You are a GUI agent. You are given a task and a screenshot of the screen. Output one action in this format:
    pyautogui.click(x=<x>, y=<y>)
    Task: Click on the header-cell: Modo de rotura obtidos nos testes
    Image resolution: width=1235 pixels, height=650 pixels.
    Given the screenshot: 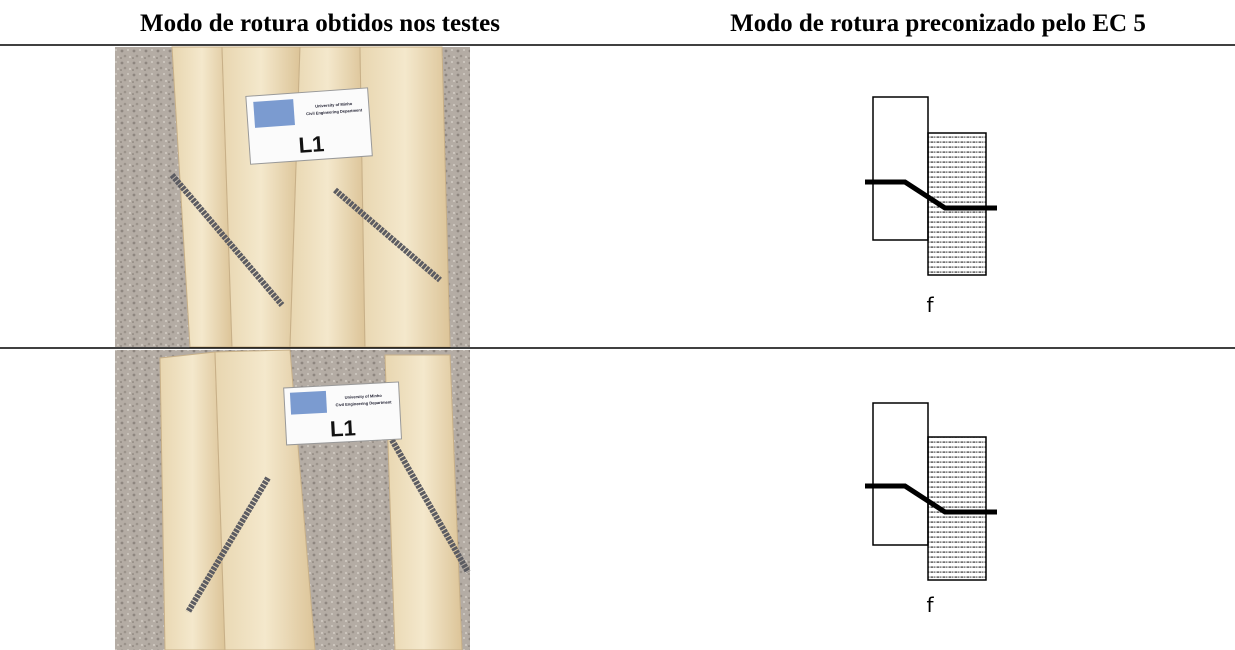 What is the action you would take?
    pyautogui.click(x=320, y=23)
    